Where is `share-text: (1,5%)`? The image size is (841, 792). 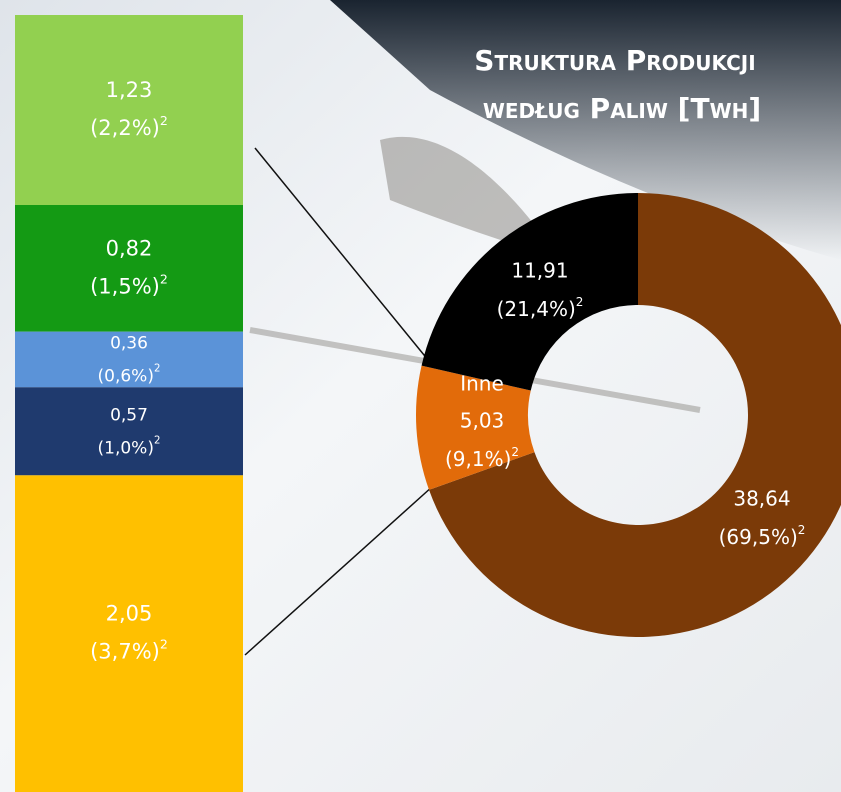
share-text: (1,5%) is located at coordinates (125, 286).